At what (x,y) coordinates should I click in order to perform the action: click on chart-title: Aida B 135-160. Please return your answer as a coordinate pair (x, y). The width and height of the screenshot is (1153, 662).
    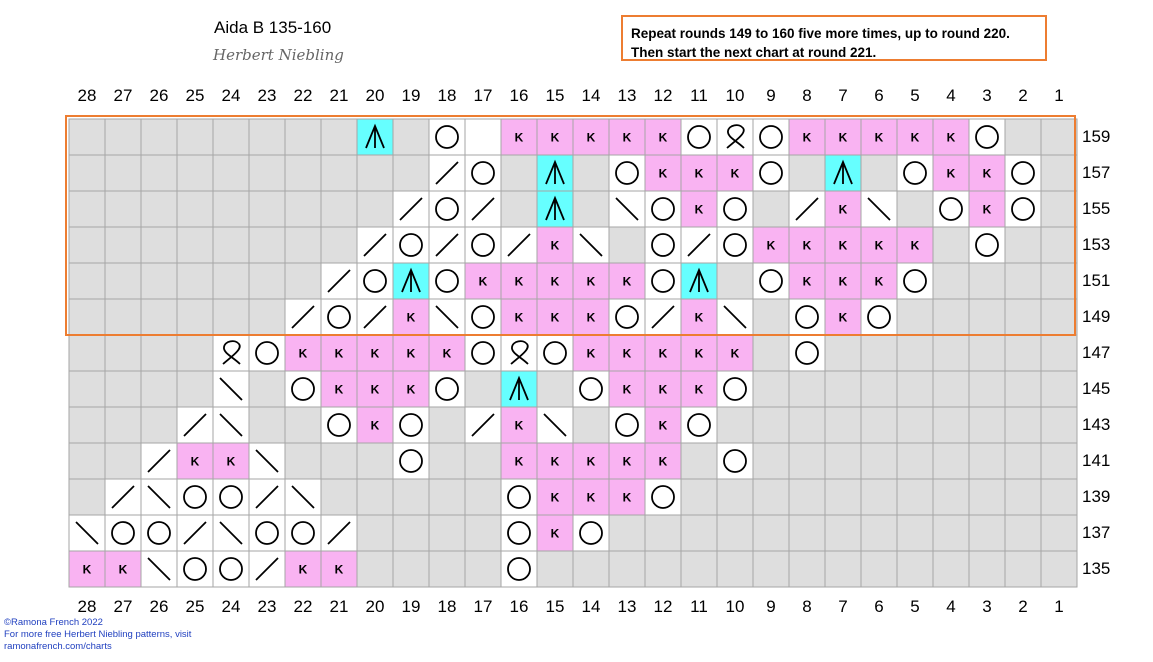
    Looking at the image, I should click on (273, 27).